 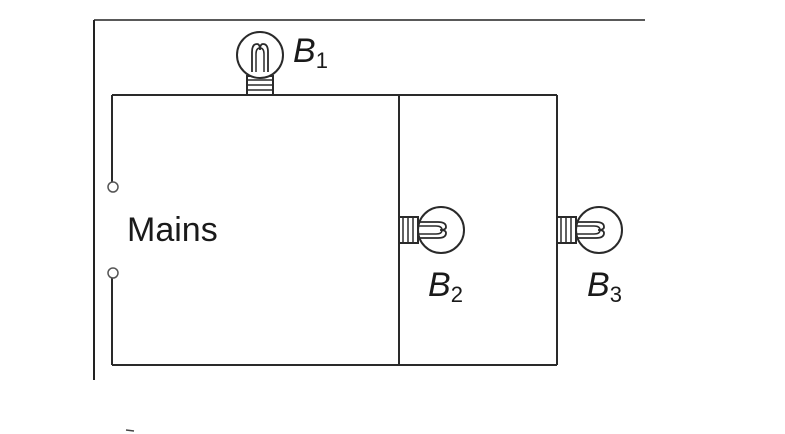 What do you see at coordinates (113, 187) in the screenshot?
I see `mains-terminal-top` at bounding box center [113, 187].